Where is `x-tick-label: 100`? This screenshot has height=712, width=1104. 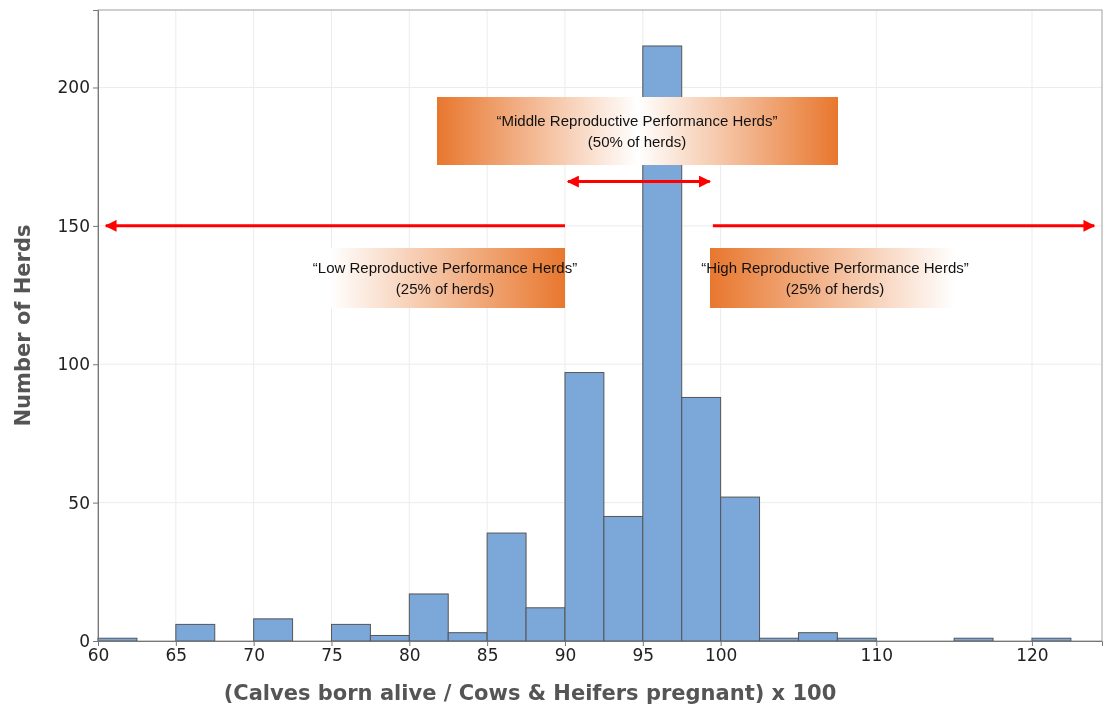 x-tick-label: 100 is located at coordinates (721, 655).